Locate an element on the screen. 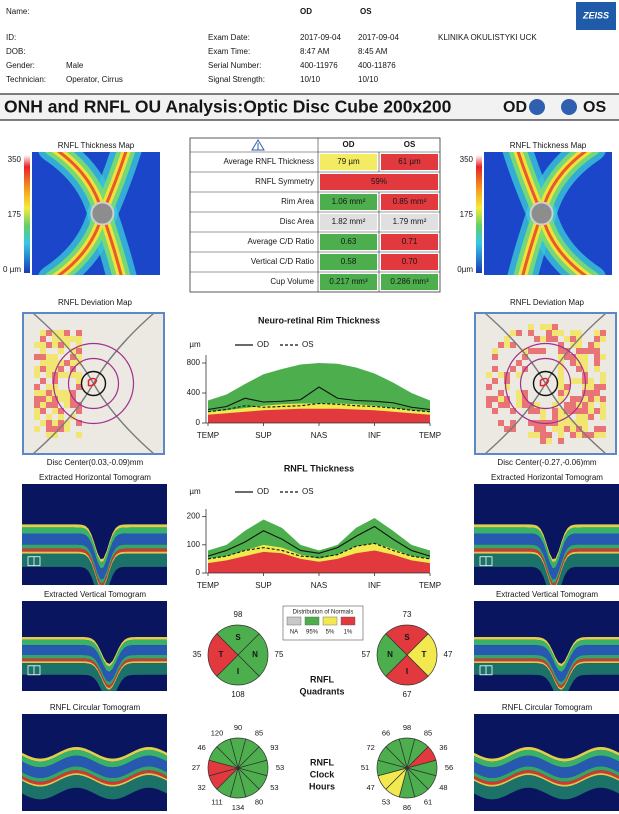 Image resolution: width=619 pixels, height=814 pixels. quadrant-letter: I is located at coordinates (407, 671).